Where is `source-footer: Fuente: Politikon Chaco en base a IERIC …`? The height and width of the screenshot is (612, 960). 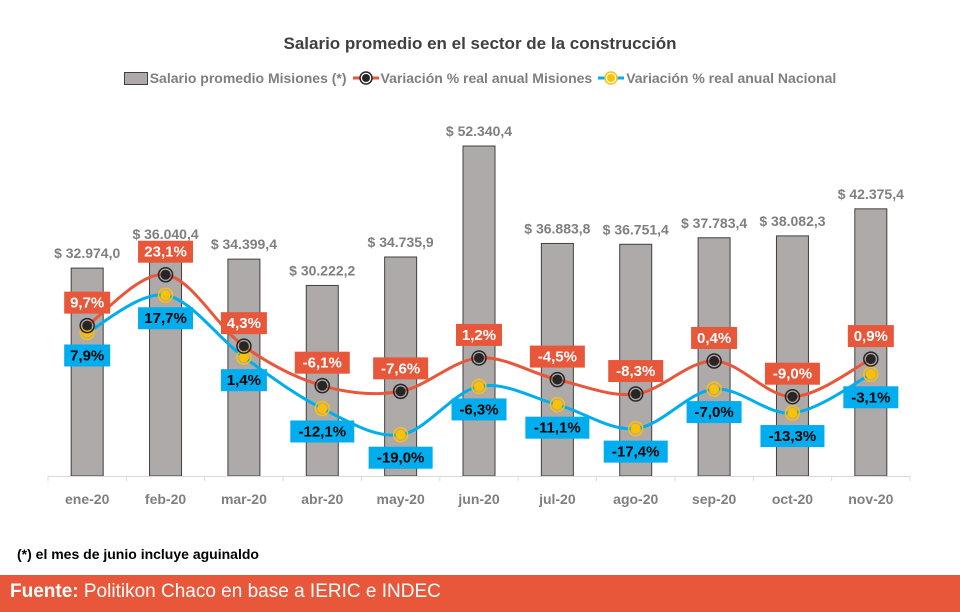 source-footer: Fuente: Politikon Chaco en base a IERIC … is located at coordinates (480, 593).